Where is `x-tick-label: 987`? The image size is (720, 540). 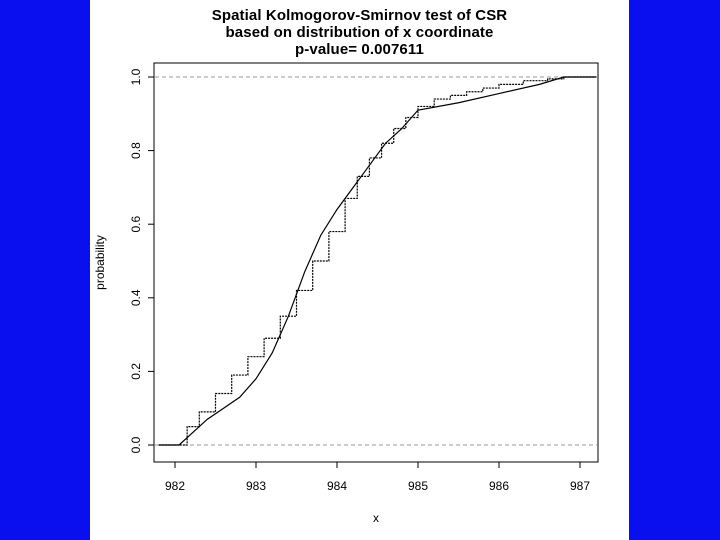 x-tick-label: 987 is located at coordinates (580, 486).